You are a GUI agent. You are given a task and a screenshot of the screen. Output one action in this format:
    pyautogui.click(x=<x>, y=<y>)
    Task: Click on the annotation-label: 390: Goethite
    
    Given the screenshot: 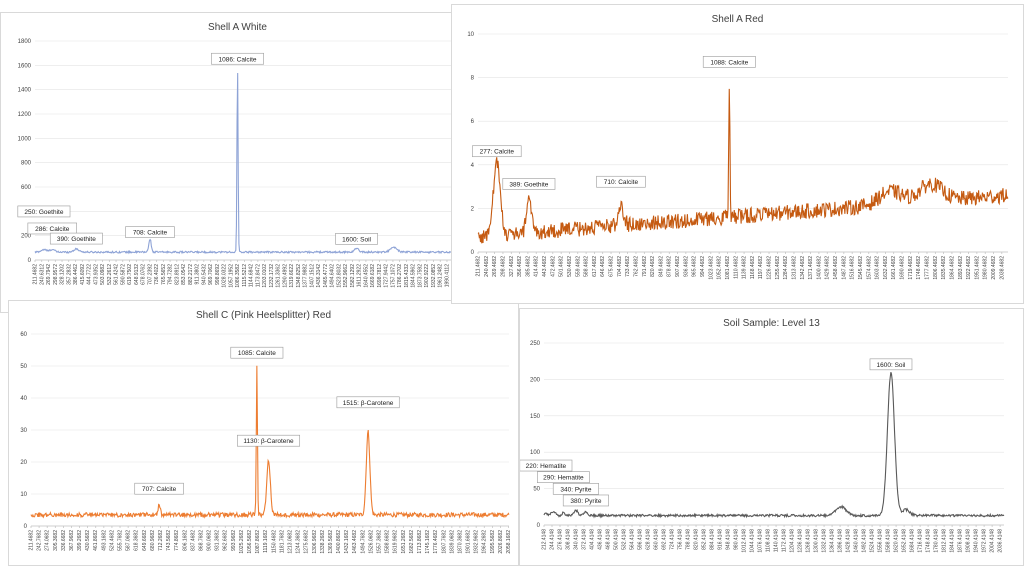 What is the action you would take?
    pyautogui.click(x=76, y=239)
    